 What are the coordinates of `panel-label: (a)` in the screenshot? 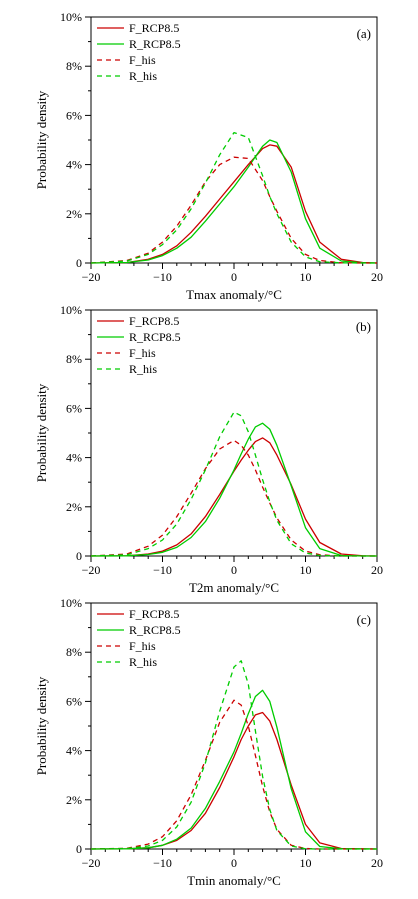 It's located at (364, 33).